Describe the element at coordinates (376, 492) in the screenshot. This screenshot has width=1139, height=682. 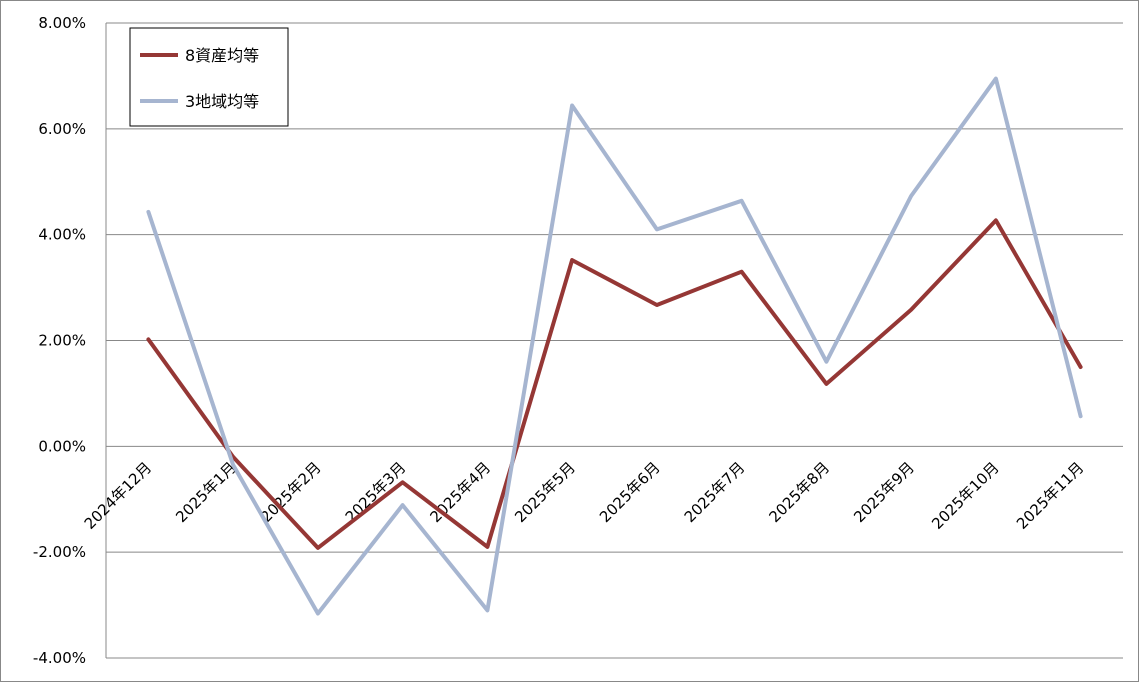
I see `x-tick-label: 2025年3月` at that location.